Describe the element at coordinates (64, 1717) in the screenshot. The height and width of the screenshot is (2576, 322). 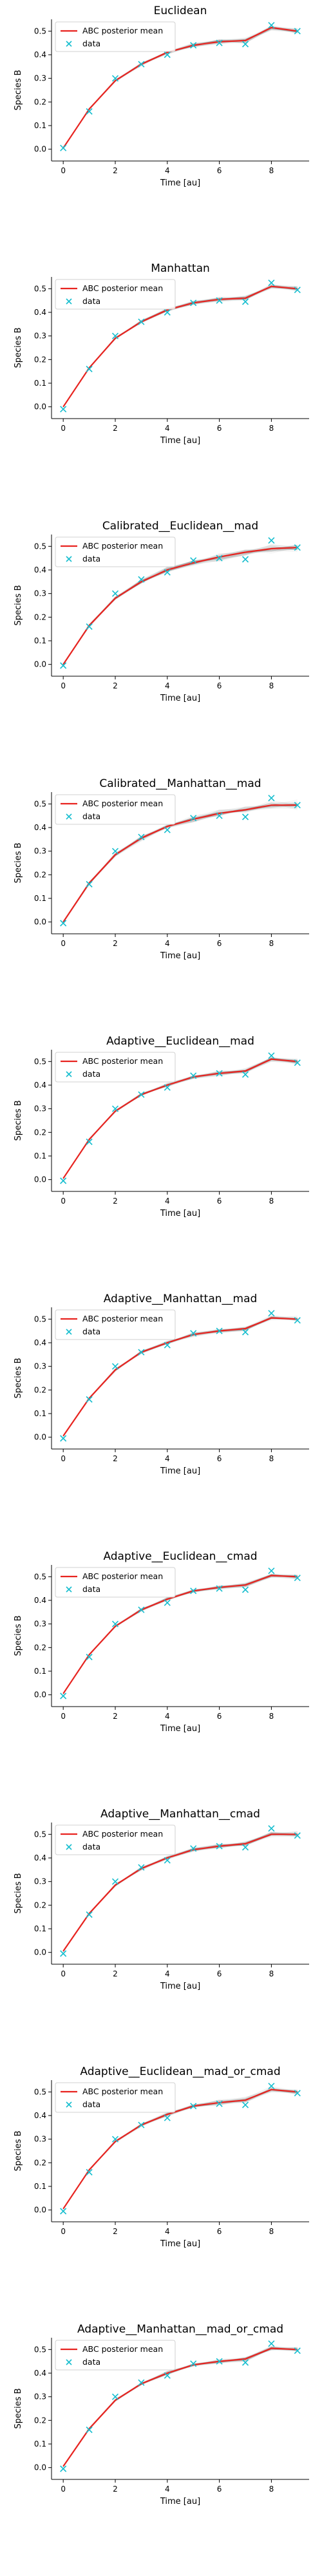
I see `x-tick-label: 0` at that location.